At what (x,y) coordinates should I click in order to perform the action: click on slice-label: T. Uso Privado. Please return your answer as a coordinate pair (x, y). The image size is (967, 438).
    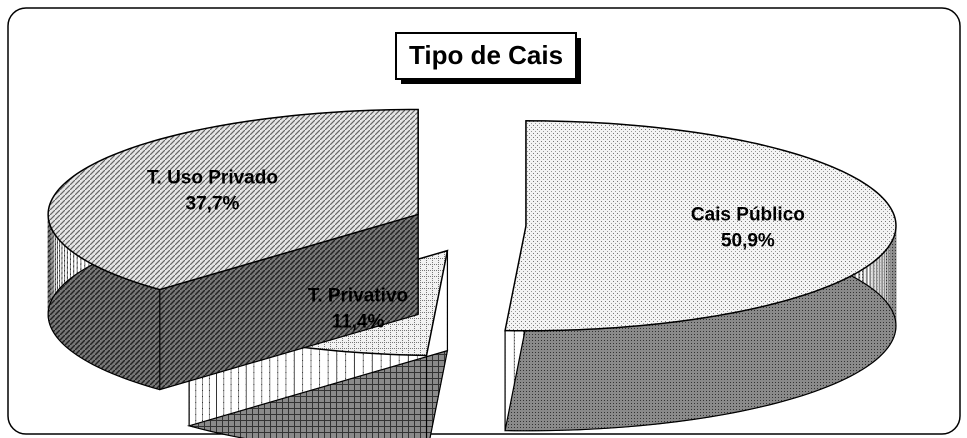
    Looking at the image, I should click on (212, 178).